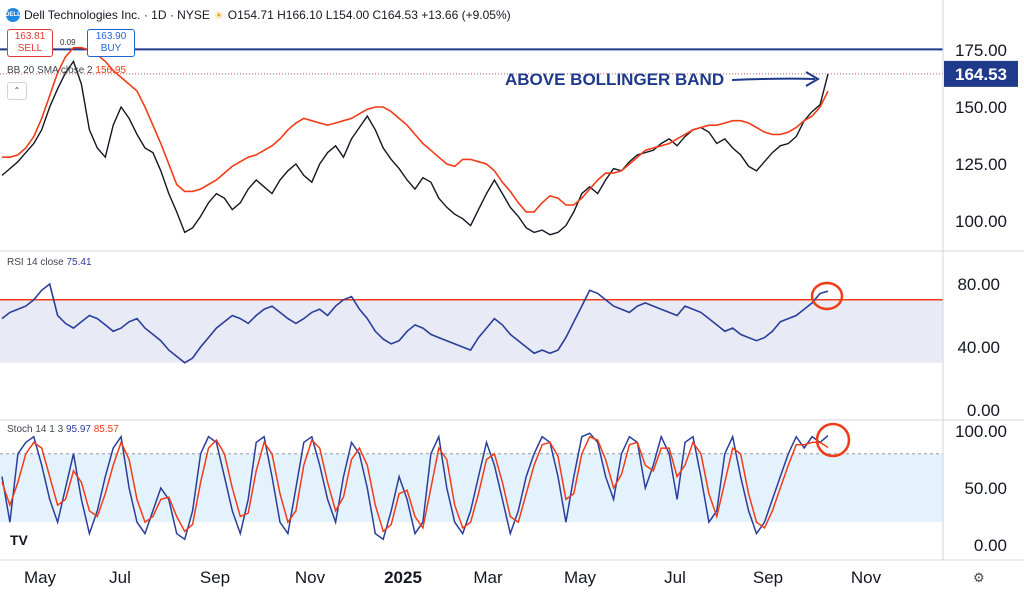 Image resolution: width=1024 pixels, height=602 pixels. Describe the element at coordinates (812, 79) in the screenshot. I see `annotation-arrow-head` at that location.